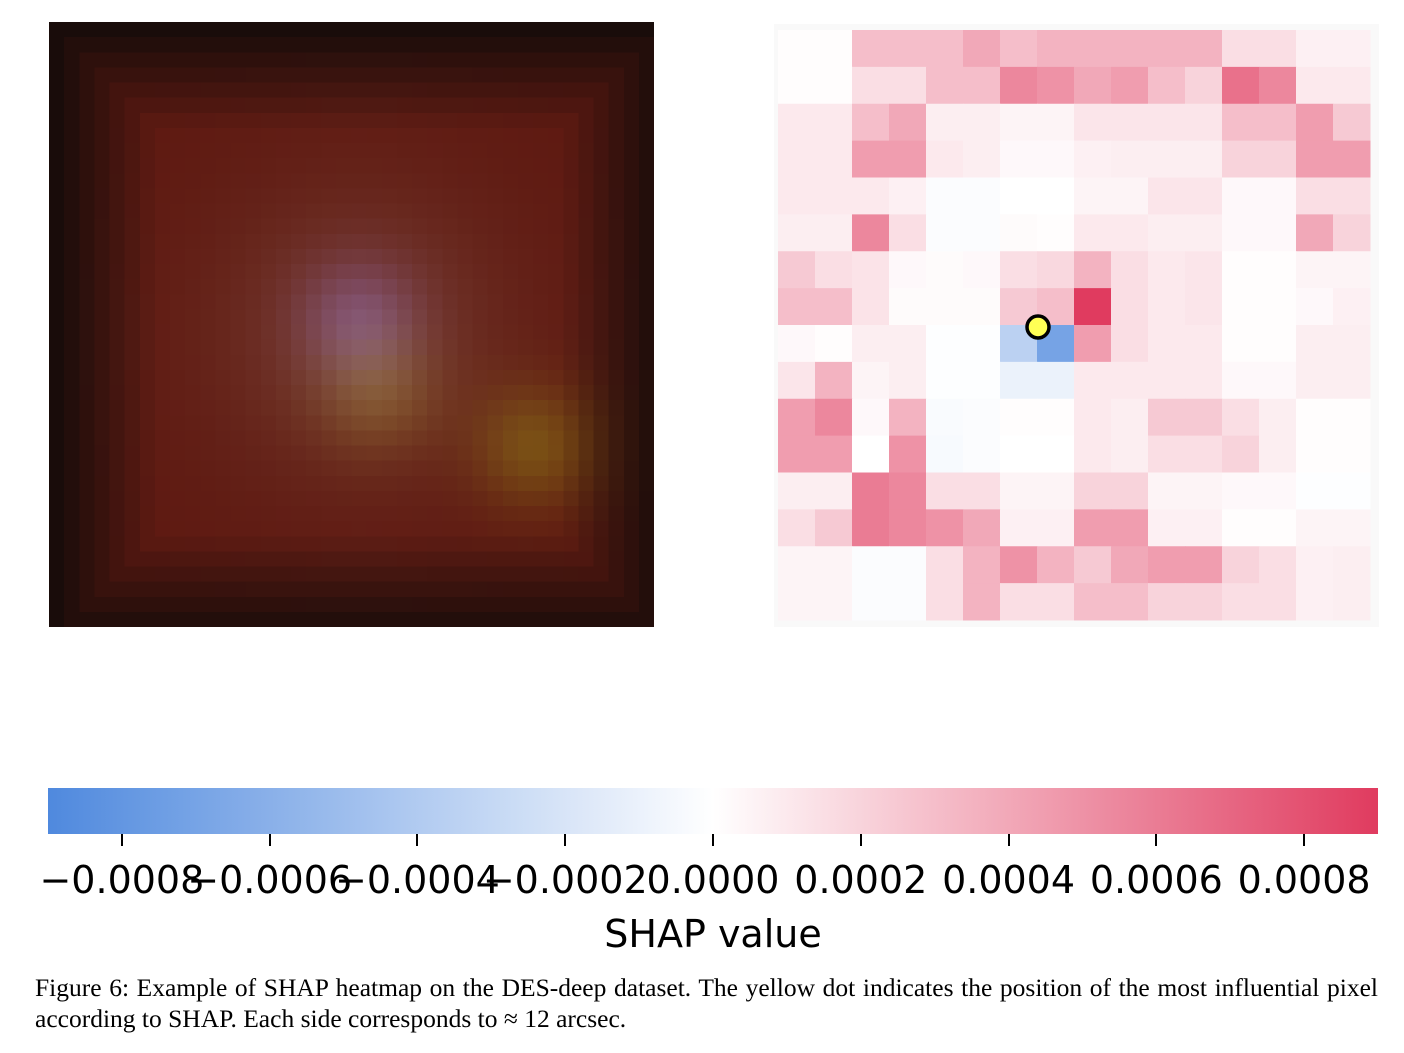 Image resolution: width=1404 pixels, height=1053 pixels. What do you see at coordinates (1009, 880) in the screenshot?
I see `colorbar-tick-label: 0.0004` at bounding box center [1009, 880].